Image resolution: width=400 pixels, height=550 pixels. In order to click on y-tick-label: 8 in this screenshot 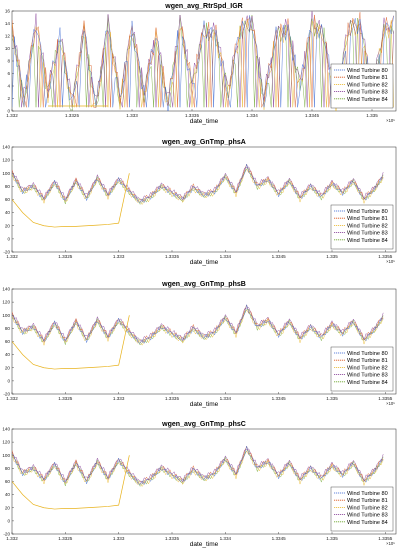, I will do `click(8, 61)`.